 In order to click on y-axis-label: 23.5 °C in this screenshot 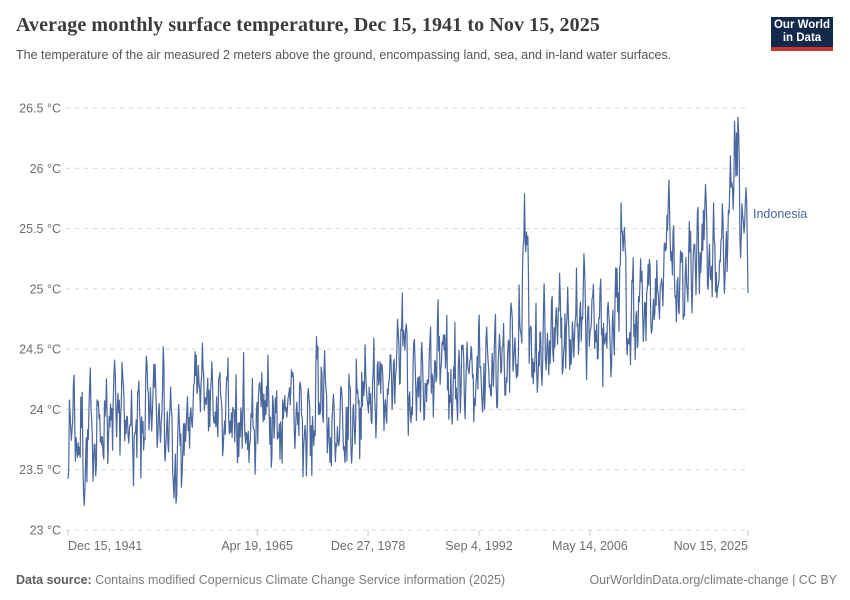, I will do `click(40, 470)`.